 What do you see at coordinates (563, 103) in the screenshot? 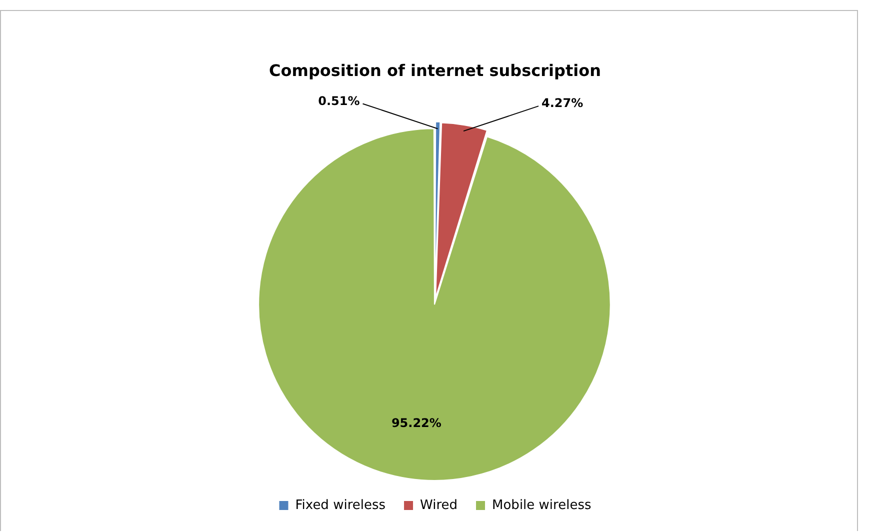
I see `data-label: 4.27%` at bounding box center [563, 103].